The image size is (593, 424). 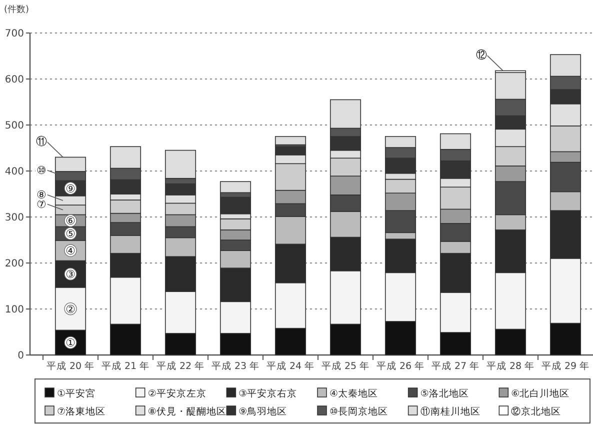 What do you see at coordinates (71, 343) in the screenshot?
I see `annotation: ①` at bounding box center [71, 343].